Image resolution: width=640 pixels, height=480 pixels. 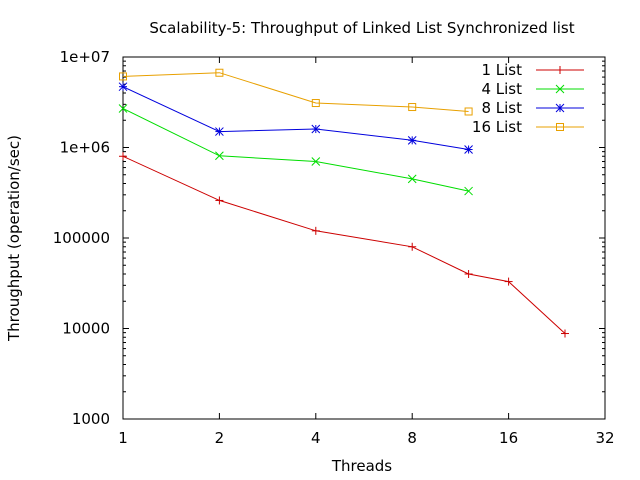 I want to click on x-tick-label: 8, so click(x=412, y=438).